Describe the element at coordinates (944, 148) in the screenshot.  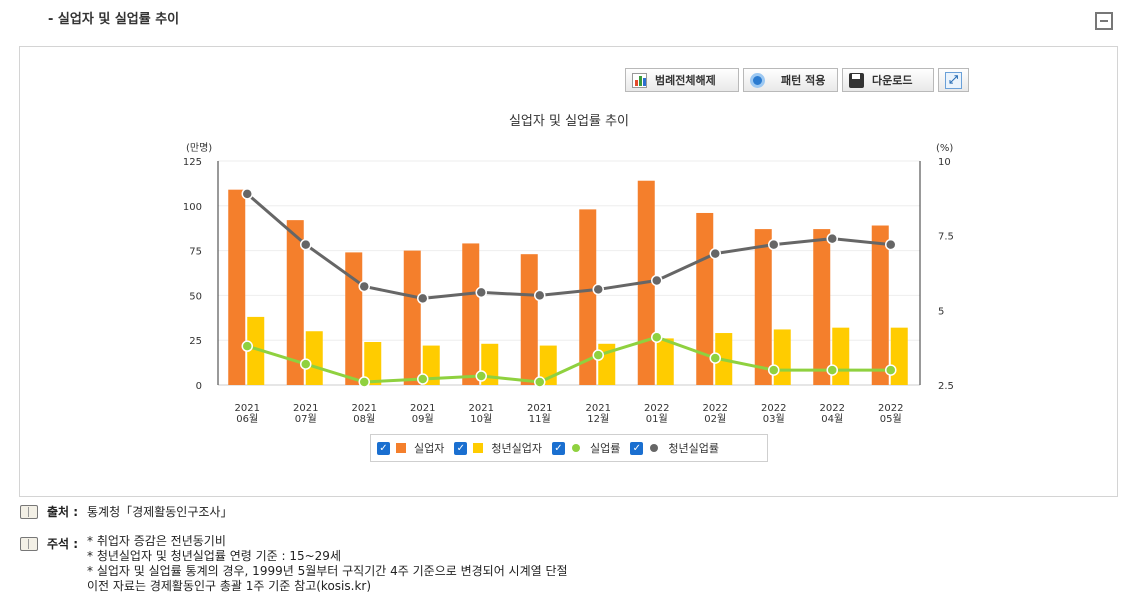
I see `y-right-unit: (%)` at that location.